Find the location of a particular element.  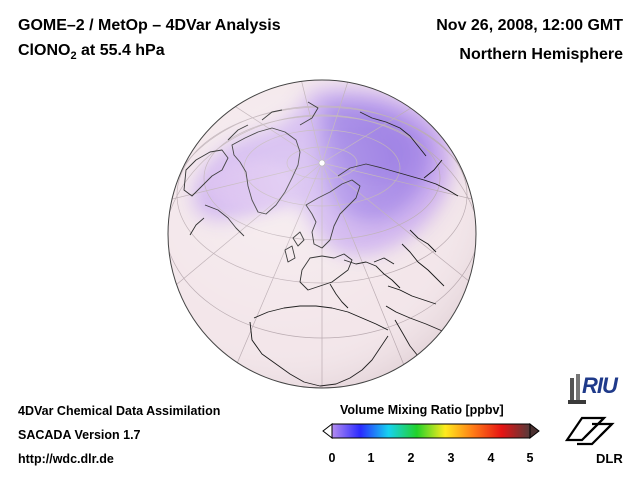

species-name: ClONO is located at coordinates (44, 50).